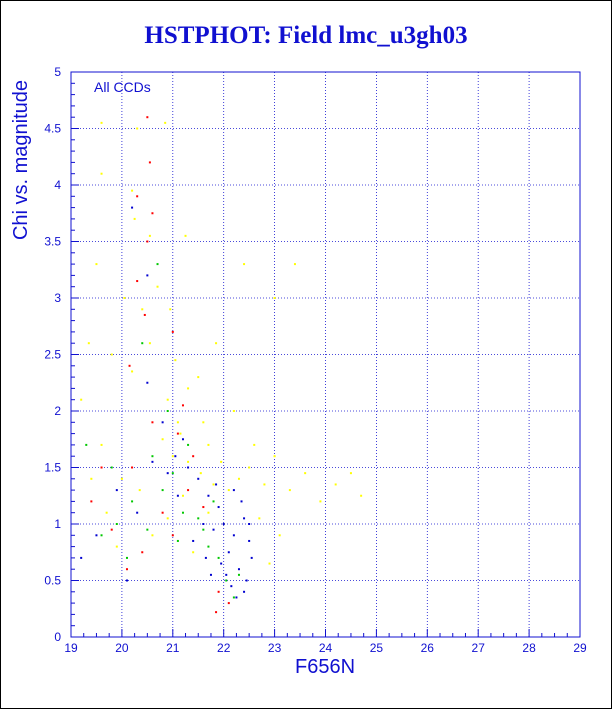  Describe the element at coordinates (173, 648) in the screenshot. I see `x-tick-label: 21` at that location.